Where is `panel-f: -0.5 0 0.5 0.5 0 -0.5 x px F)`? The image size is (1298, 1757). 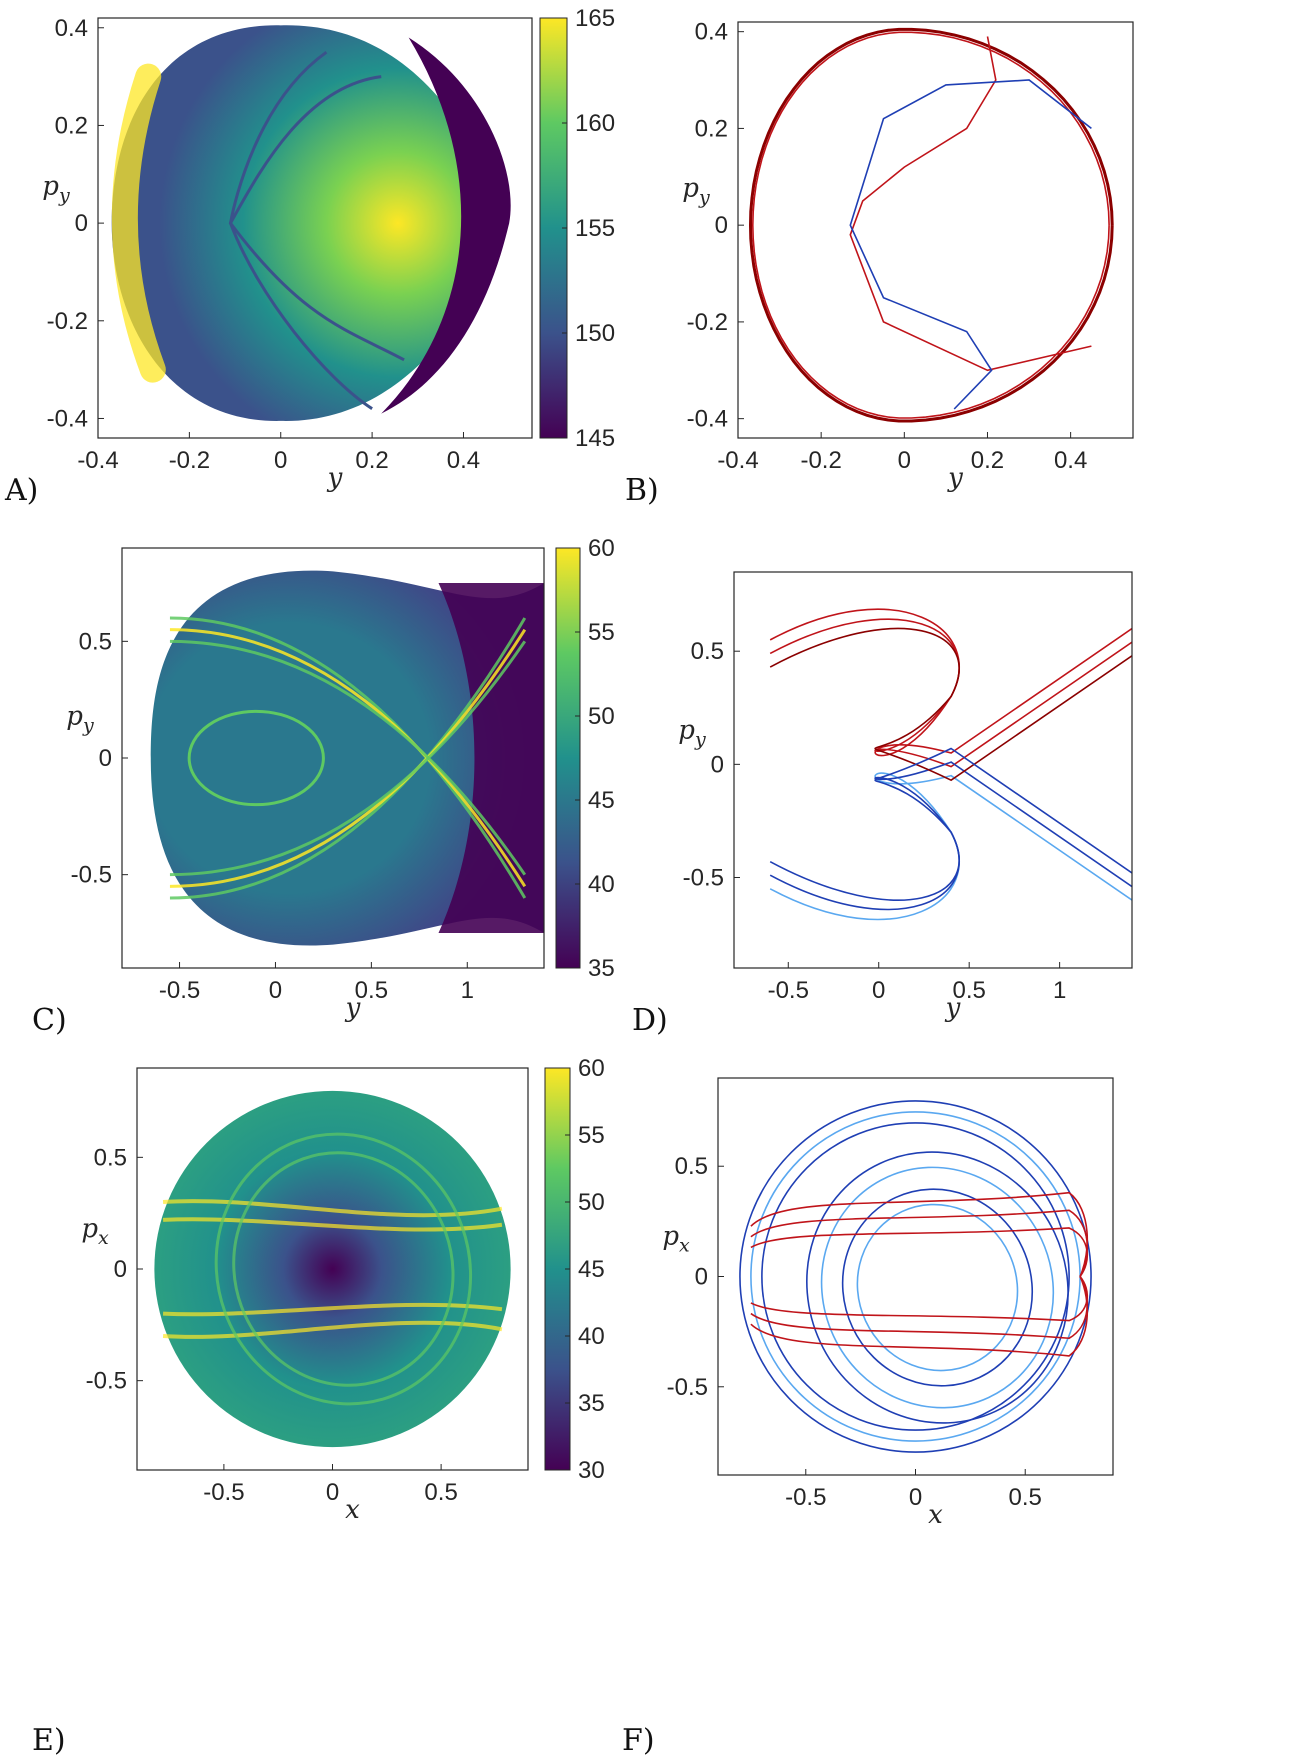 panel-f: -0.5 0 0.5 0.5 0 -0.5 x px F) is located at coordinates (868, 1417).